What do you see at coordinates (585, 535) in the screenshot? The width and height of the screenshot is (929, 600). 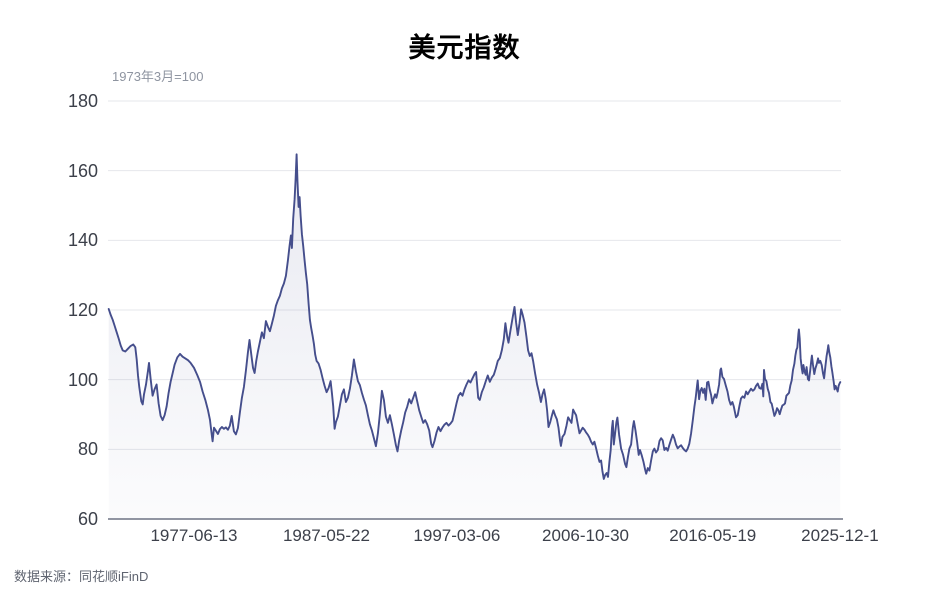 I see `x-axis-label: 2006-10-30` at bounding box center [585, 535].